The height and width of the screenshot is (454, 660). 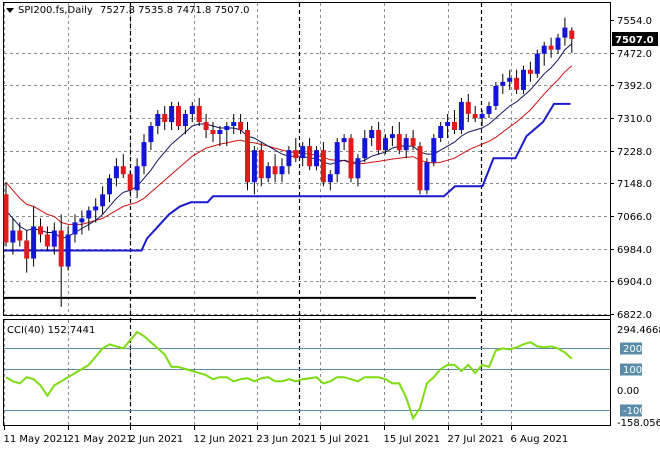 What do you see at coordinates (634, 119) in the screenshot?
I see `price-tick-label: 7310.0` at bounding box center [634, 119].